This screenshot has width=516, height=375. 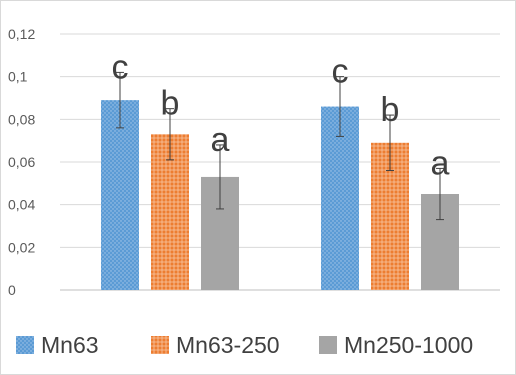 What do you see at coordinates (408, 345) in the screenshot?
I see `legend-label-mn250-1000: Mn250-1000` at bounding box center [408, 345].